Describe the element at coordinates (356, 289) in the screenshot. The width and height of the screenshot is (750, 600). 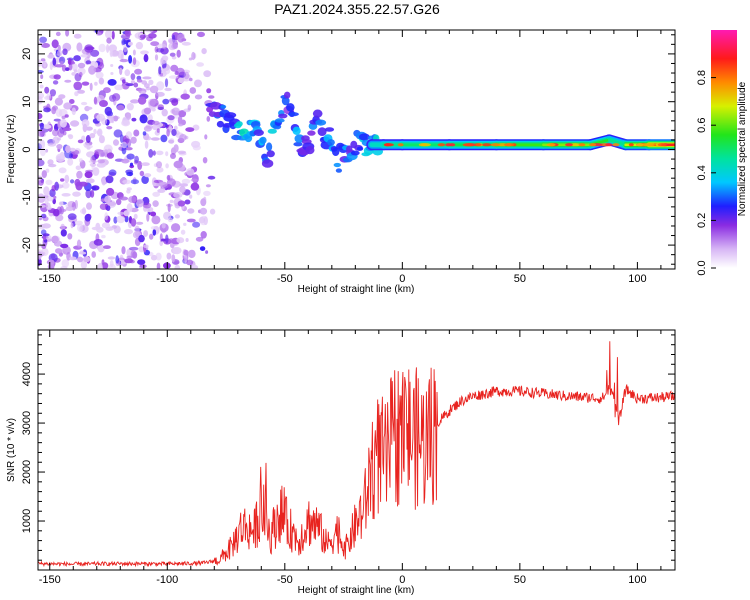
I see `spectrogram-x-label: Height of straight line (km)` at that location.